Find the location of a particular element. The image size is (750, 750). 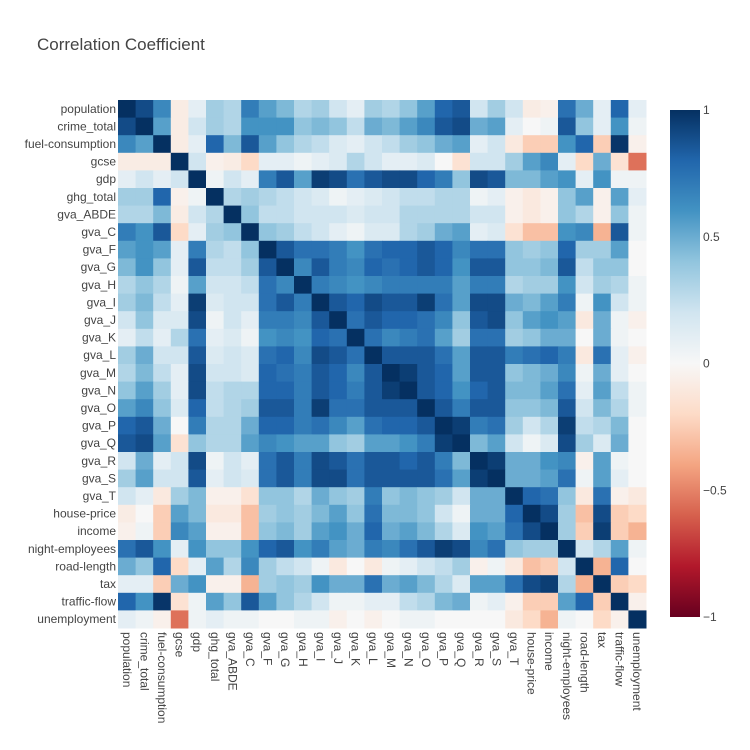

y-tick-label: ghg_total is located at coordinates (91, 197).